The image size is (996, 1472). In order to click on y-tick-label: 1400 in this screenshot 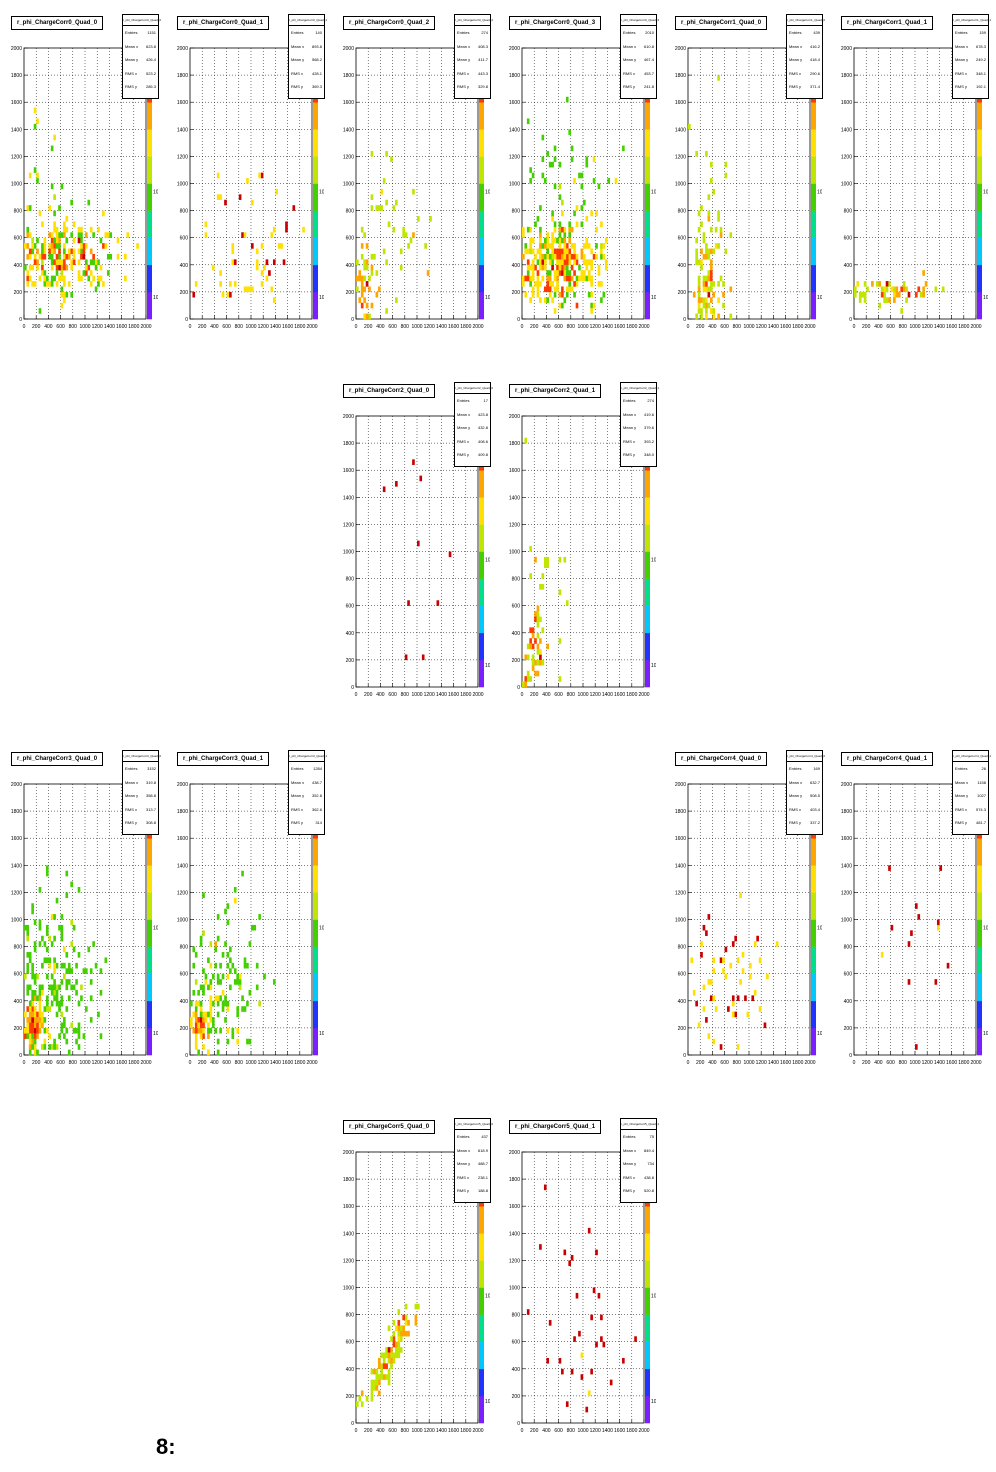, I will do `click(680, 130)`.